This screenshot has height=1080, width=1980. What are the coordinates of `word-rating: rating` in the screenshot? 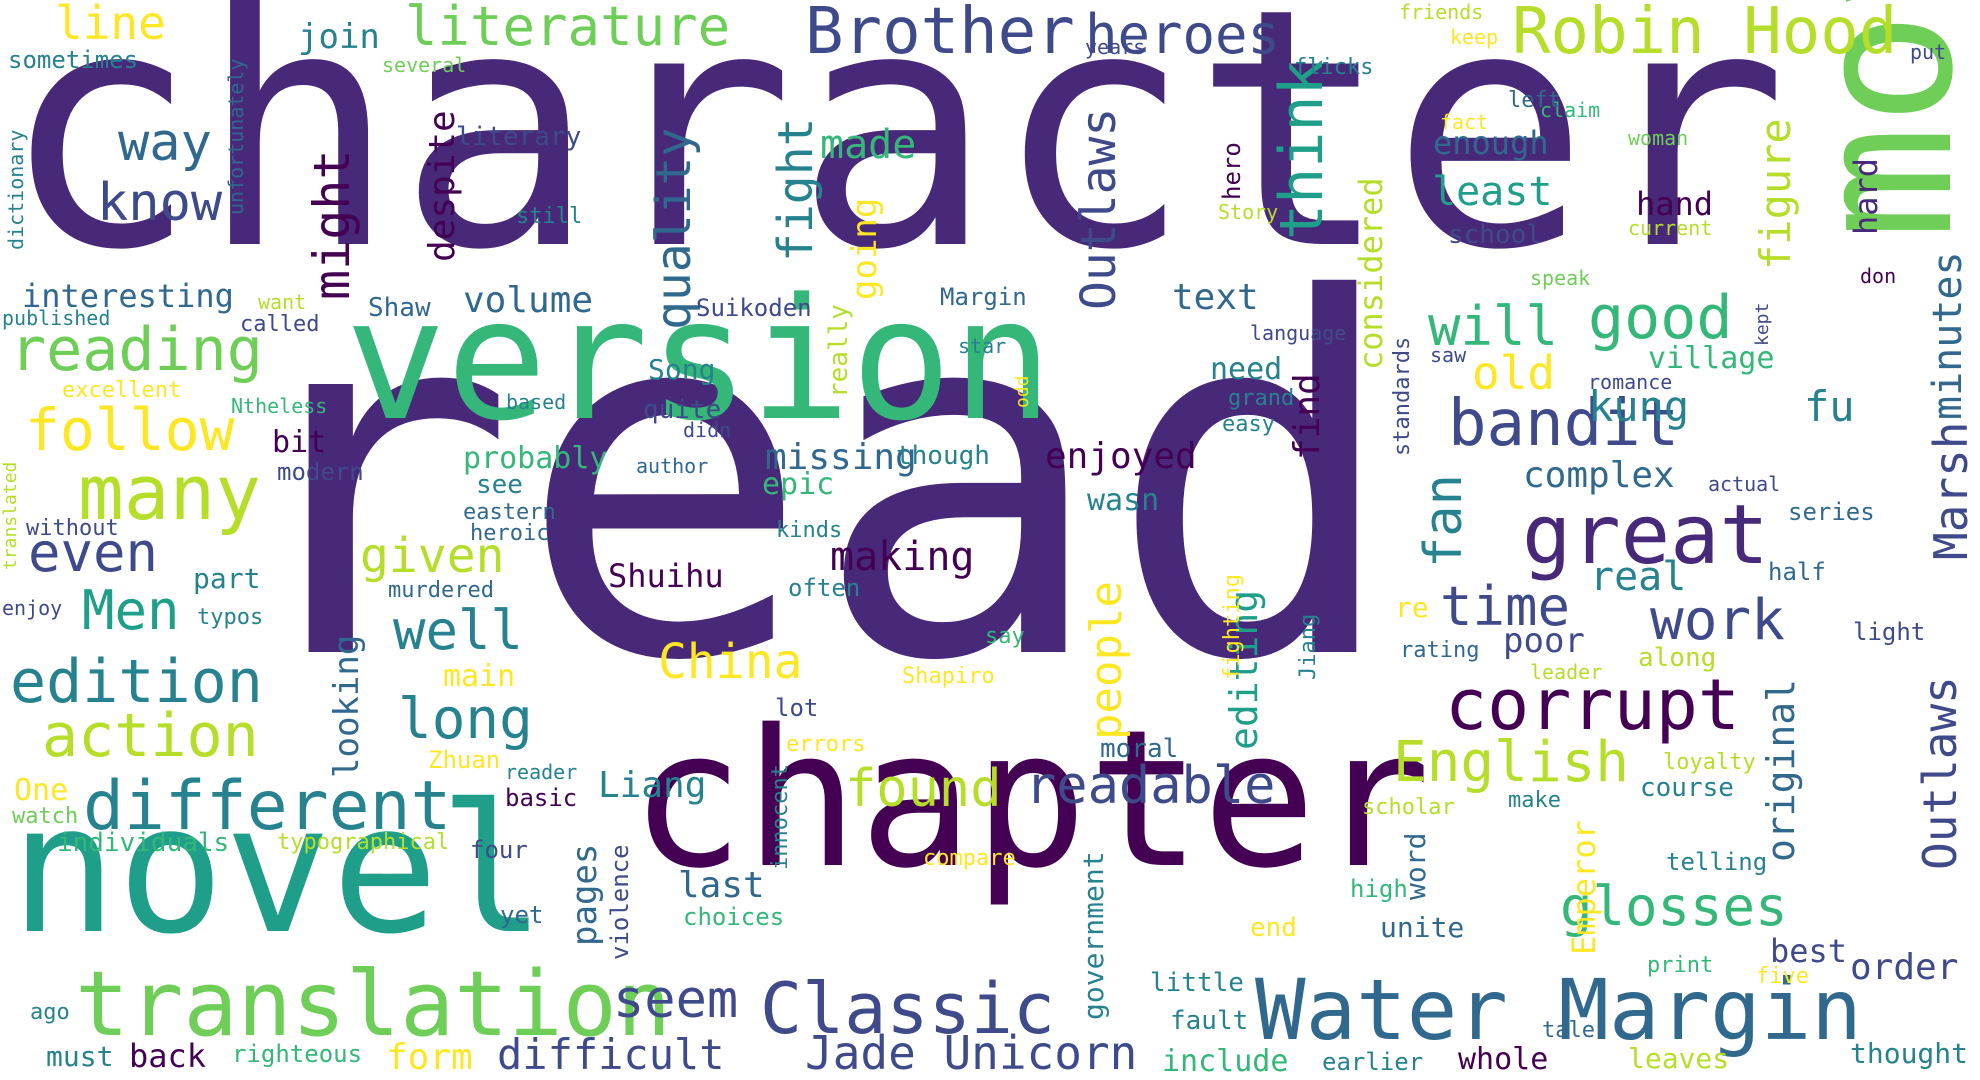 It's located at (1440, 650).